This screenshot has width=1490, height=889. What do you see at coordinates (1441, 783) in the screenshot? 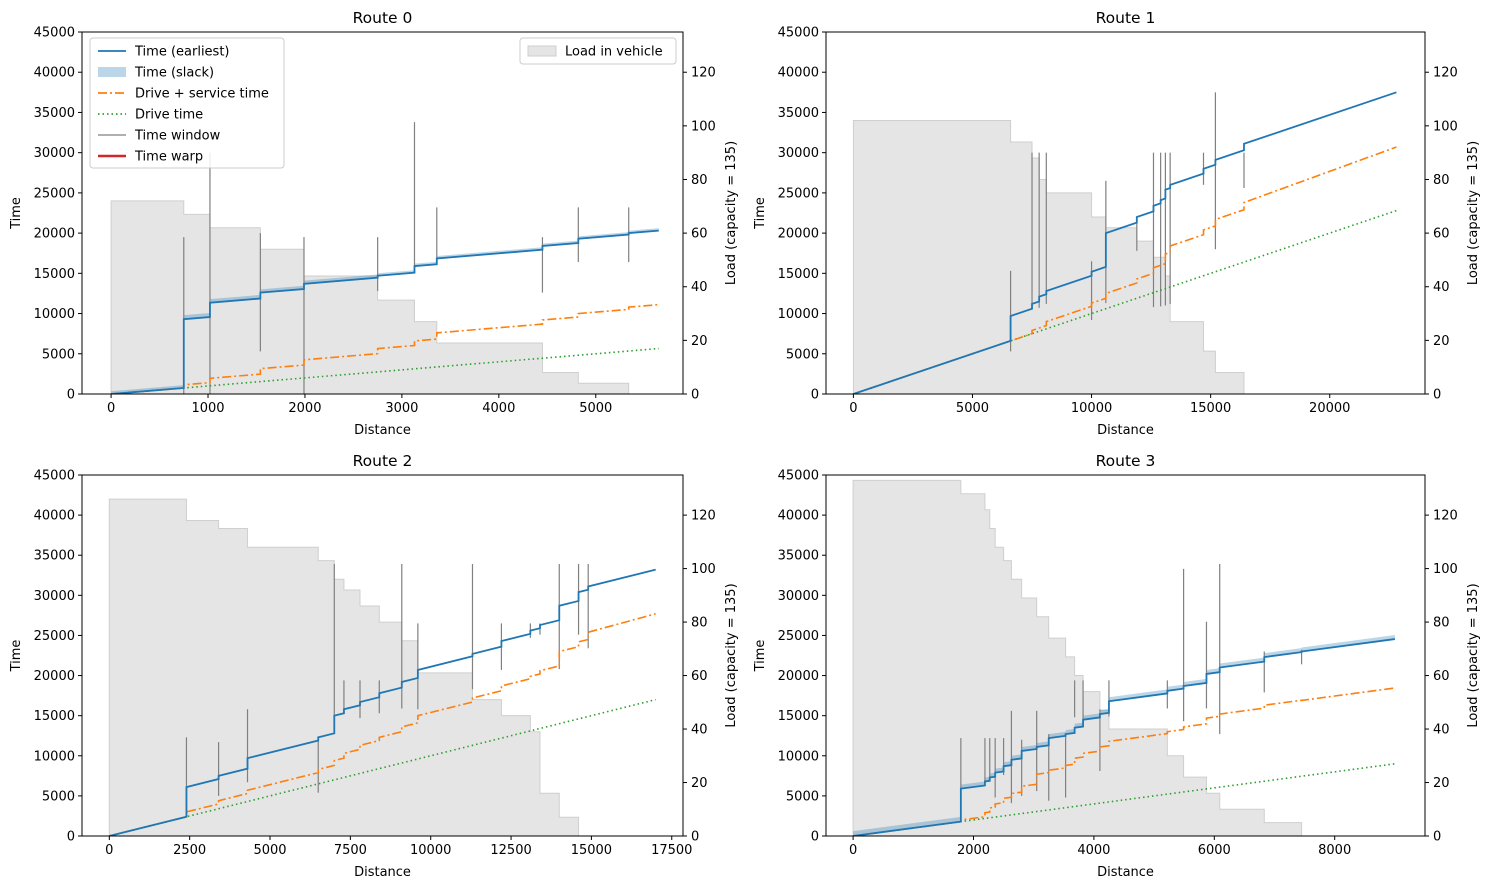
I see `y2-tick-label: 20` at bounding box center [1441, 783].